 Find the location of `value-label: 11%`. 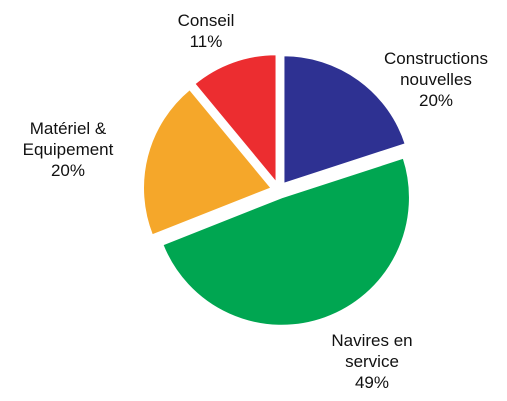

value-label: 11% is located at coordinates (206, 41).